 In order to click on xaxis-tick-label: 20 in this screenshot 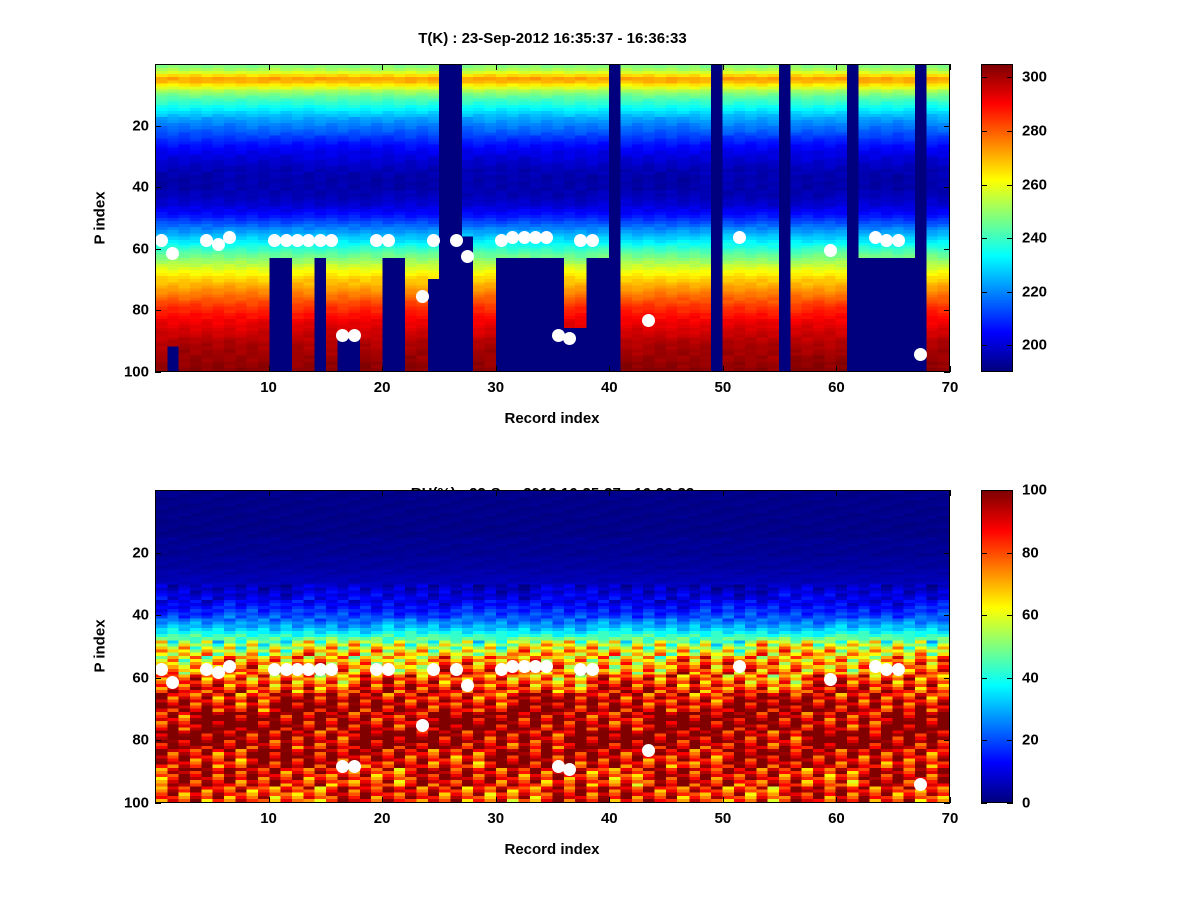, I will do `click(382, 387)`.